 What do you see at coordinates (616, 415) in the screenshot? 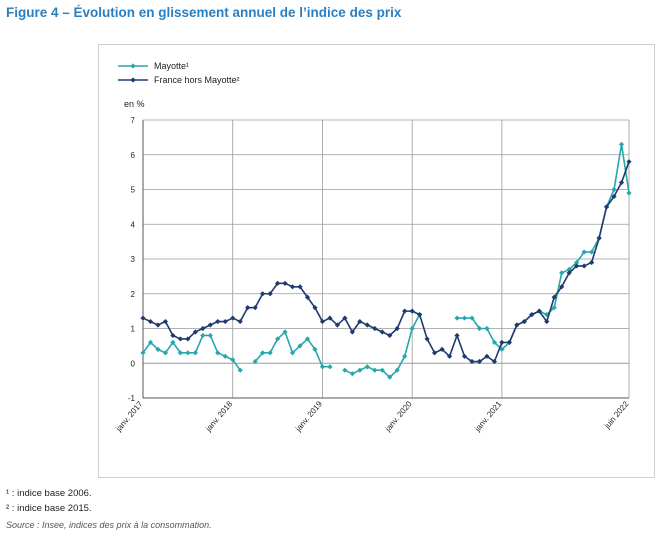
I see `x-tick-label: juin 2022` at bounding box center [616, 415].